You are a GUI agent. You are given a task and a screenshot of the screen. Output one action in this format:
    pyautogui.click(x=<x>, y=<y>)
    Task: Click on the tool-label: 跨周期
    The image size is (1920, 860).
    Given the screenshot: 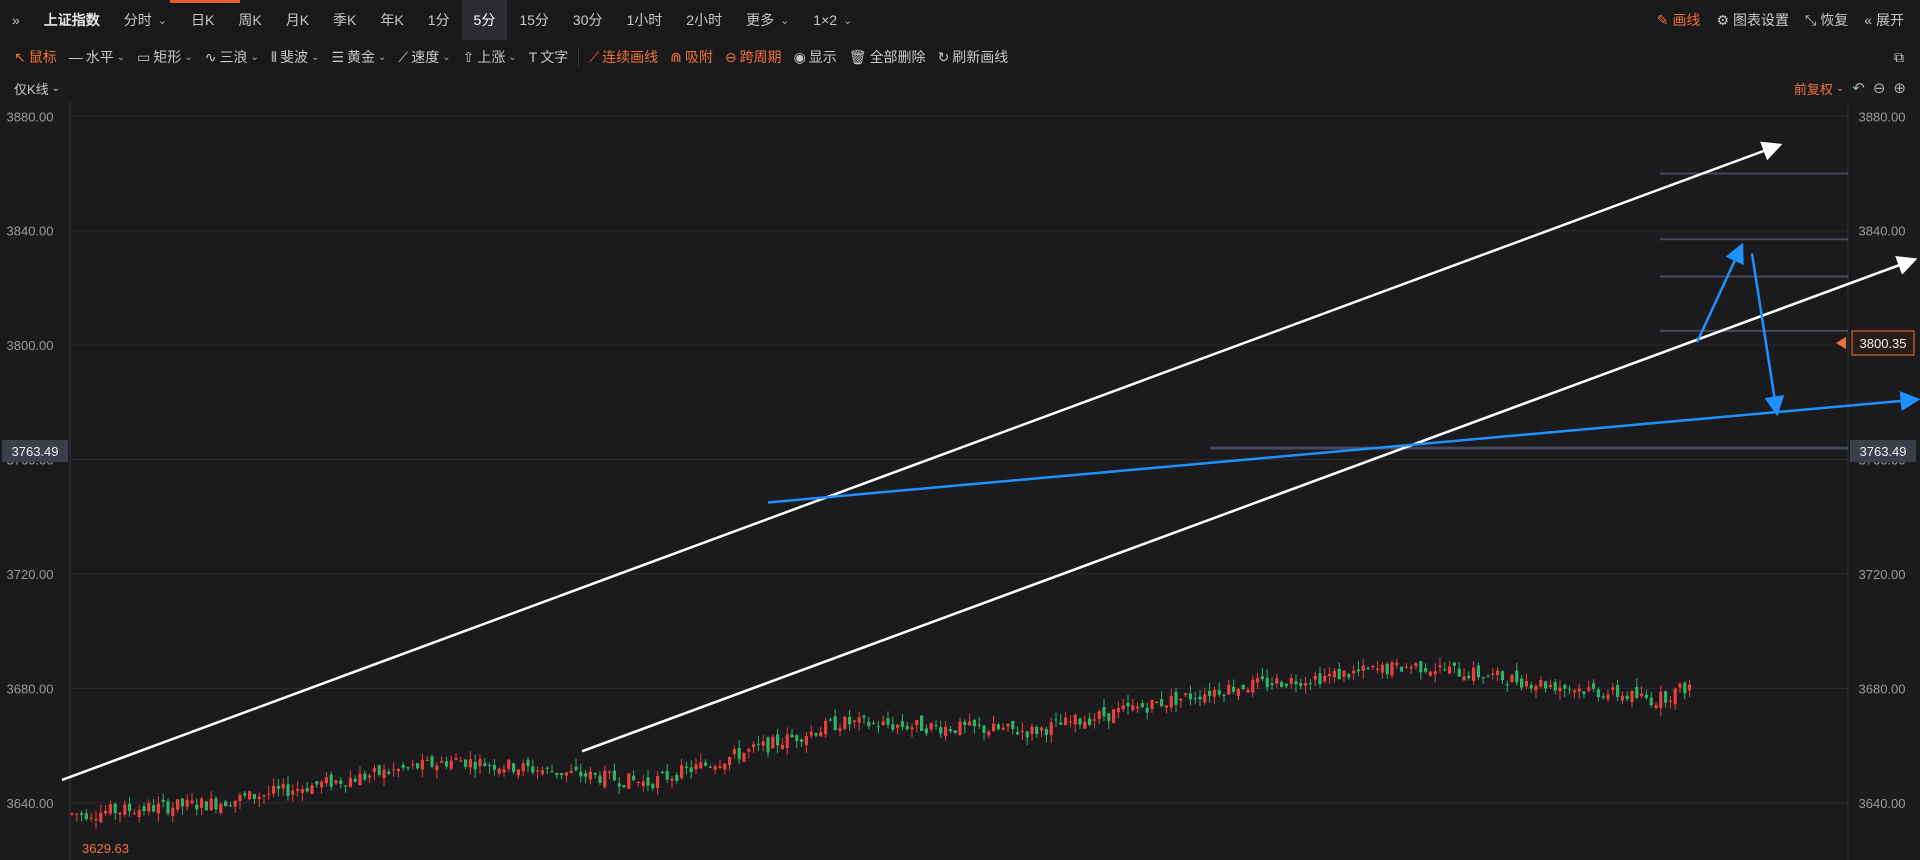 What is the action you would take?
    pyautogui.click(x=760, y=57)
    